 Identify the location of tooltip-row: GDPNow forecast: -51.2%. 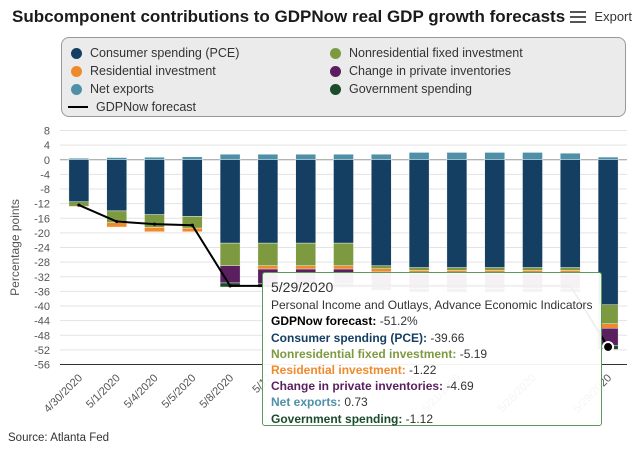
(432, 321).